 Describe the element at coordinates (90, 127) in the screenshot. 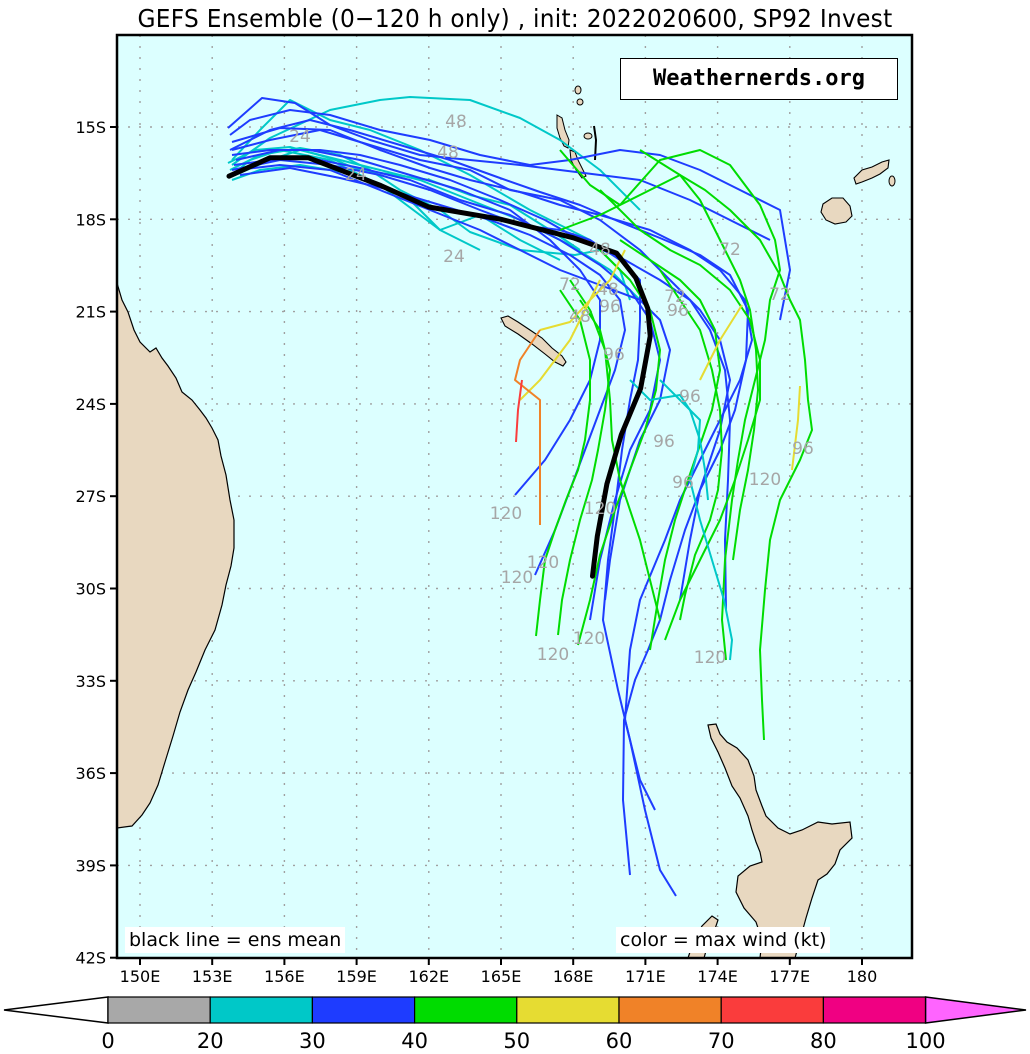

I see `y-tick-label: 15S` at that location.